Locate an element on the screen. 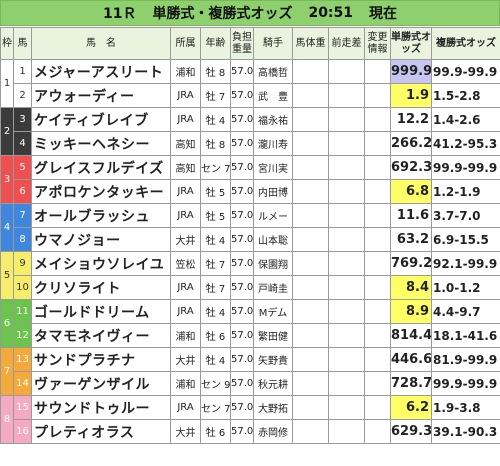 The width and height of the screenshot is (500, 466). jockey-cell: 武 豊 is located at coordinates (273, 95).